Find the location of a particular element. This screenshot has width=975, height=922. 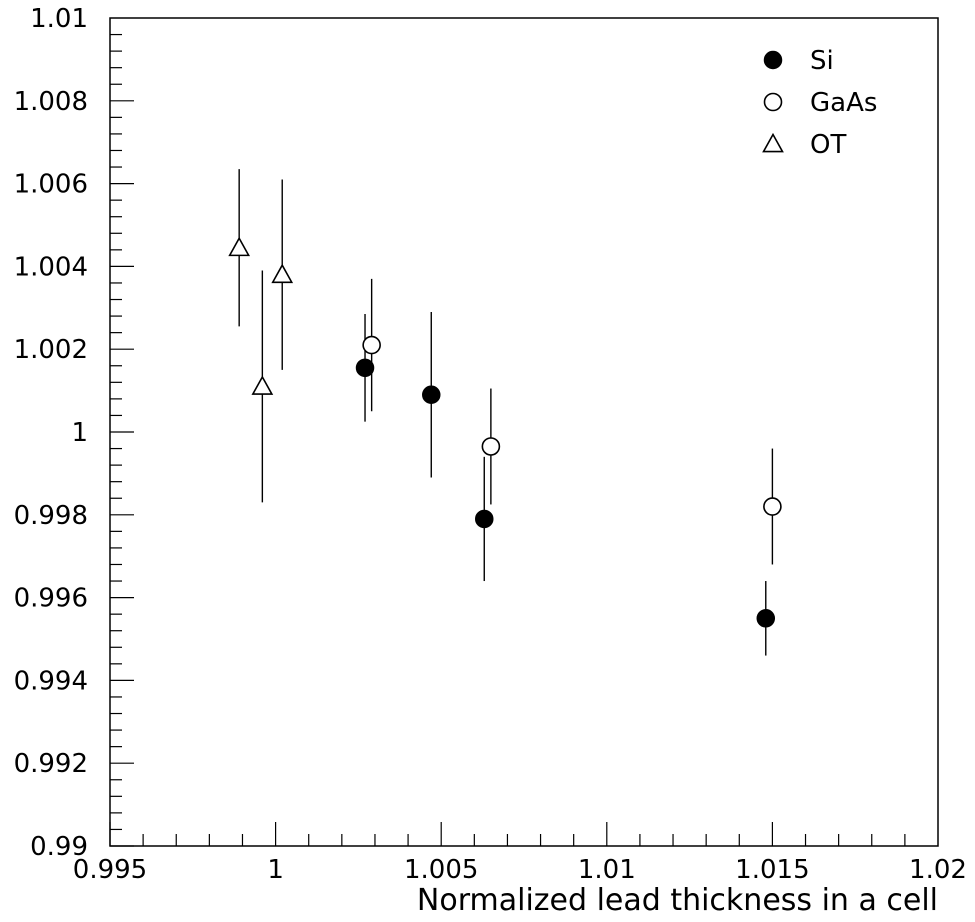

x-tick-label: 1.01 is located at coordinates (607, 870).